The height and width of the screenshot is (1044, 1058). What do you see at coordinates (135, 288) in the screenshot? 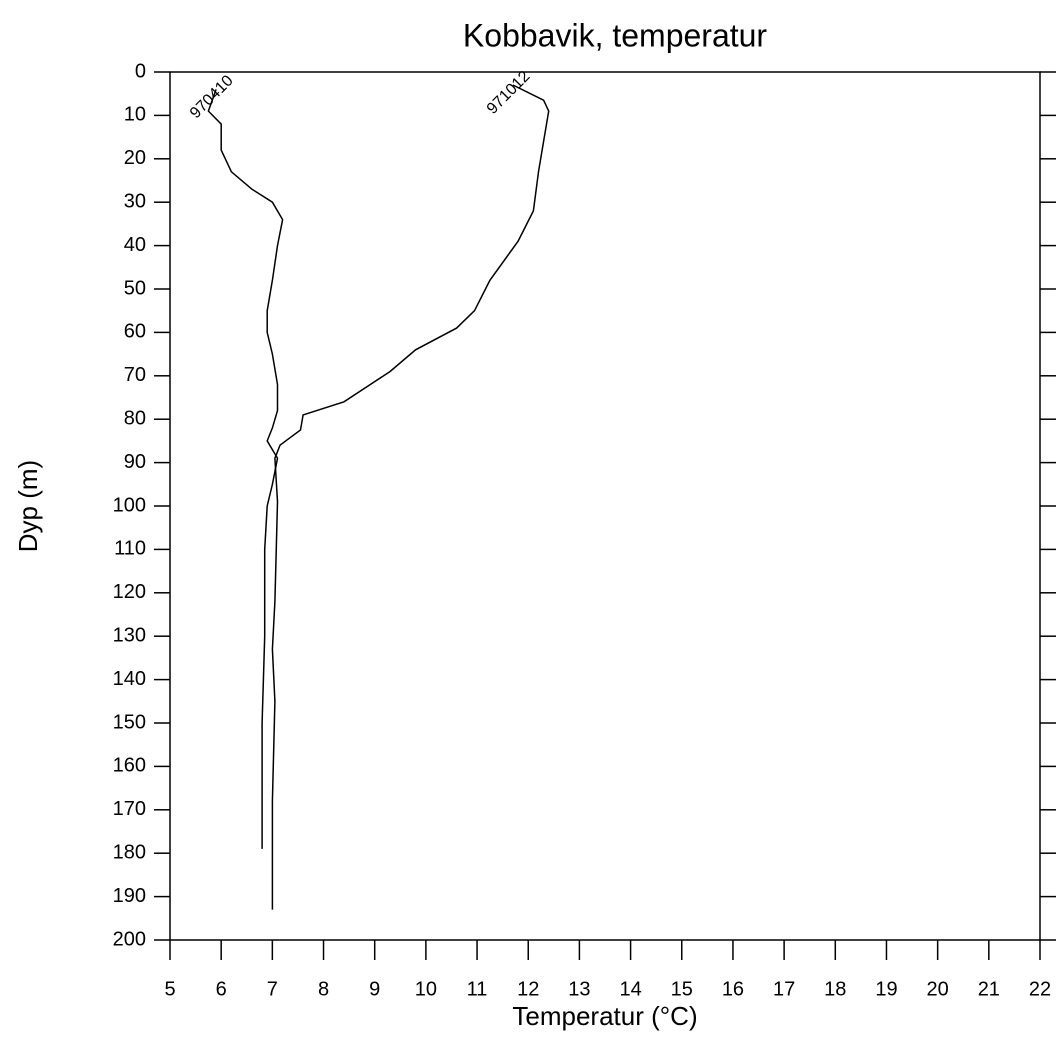
I see `y-tick-label: 50` at bounding box center [135, 288].